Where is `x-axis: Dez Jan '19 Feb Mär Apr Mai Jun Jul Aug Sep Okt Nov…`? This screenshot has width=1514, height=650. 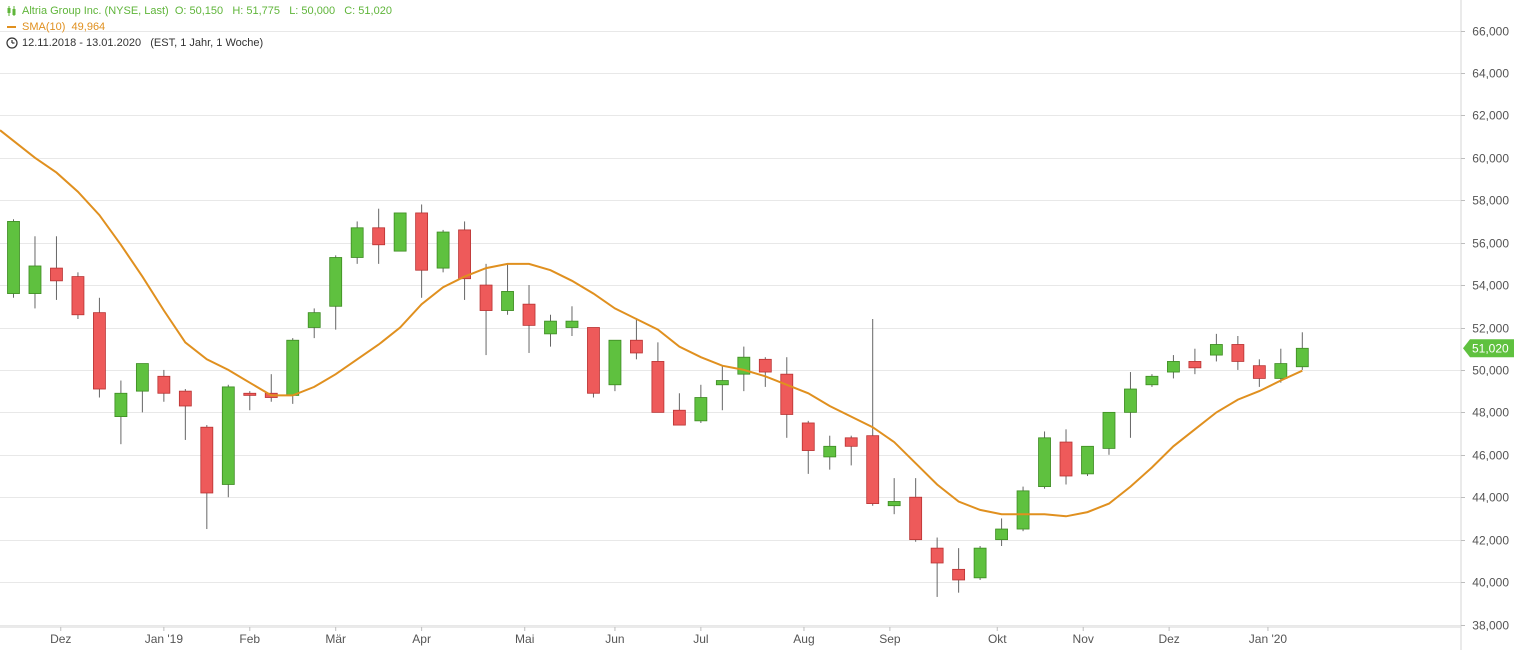 x-axis: Dez Jan '19 Feb Mär Apr Mai Jun Jul Aug Sep Okt Nov… is located at coordinates (668, 636).